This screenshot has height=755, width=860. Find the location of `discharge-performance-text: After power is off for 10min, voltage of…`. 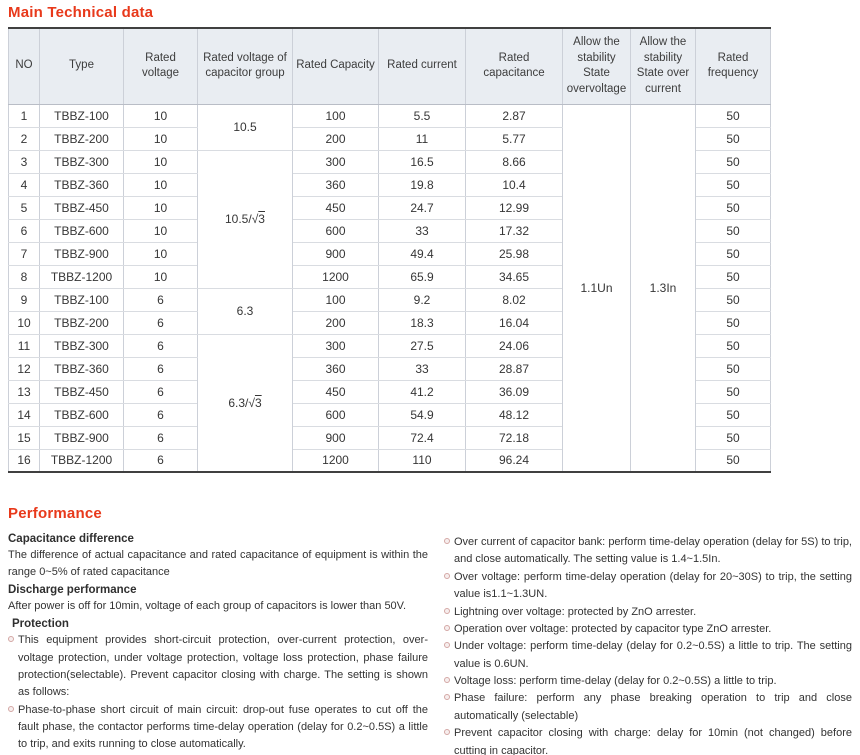

discharge-performance-text: After power is off for 10min, voltage of… is located at coordinates (207, 606).